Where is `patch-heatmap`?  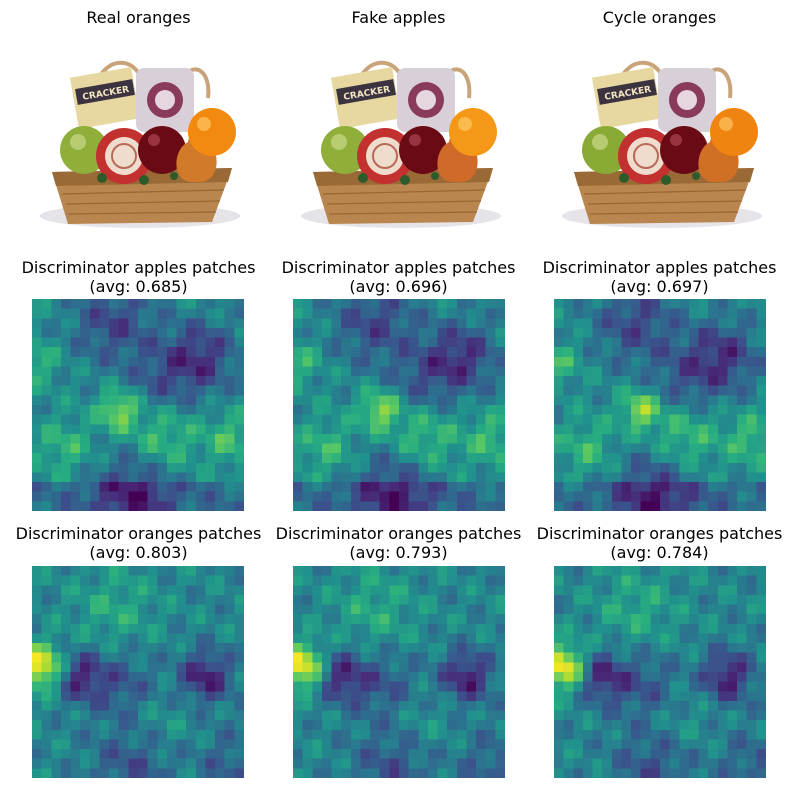 patch-heatmap is located at coordinates (138, 672).